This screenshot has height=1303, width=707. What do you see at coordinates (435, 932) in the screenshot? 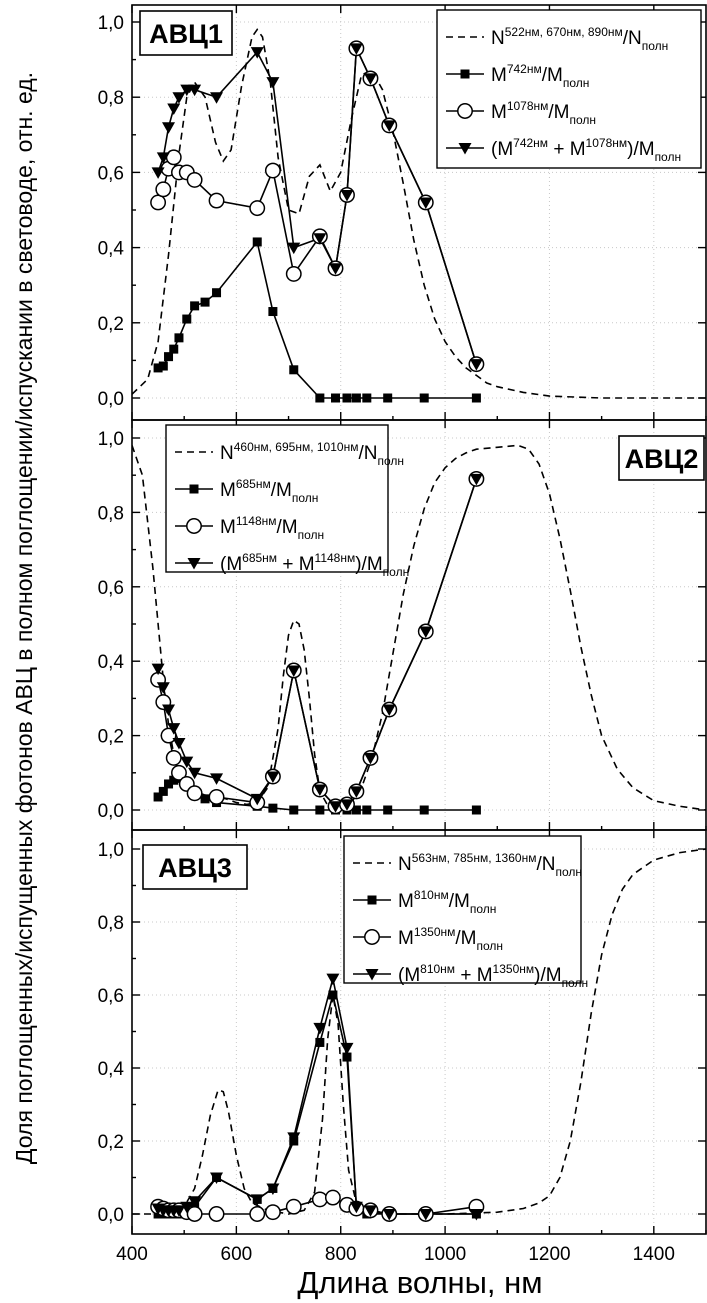
I see `legend-label-superscript: 1350нм` at bounding box center [435, 932].